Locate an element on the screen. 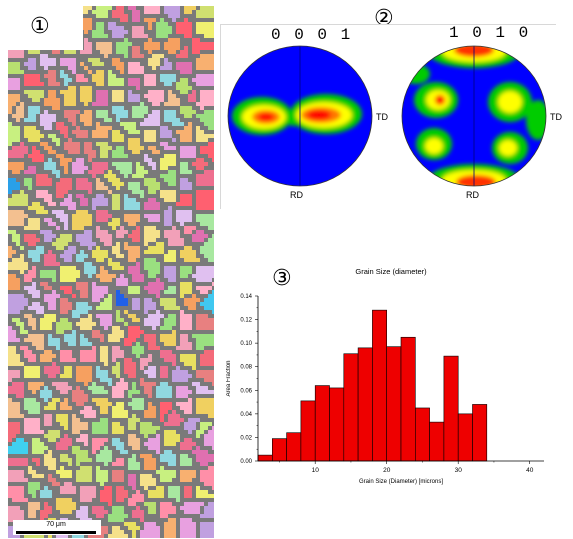 The width and height of the screenshot is (573, 539). pole-figure-2-td: TD is located at coordinates (556, 117).